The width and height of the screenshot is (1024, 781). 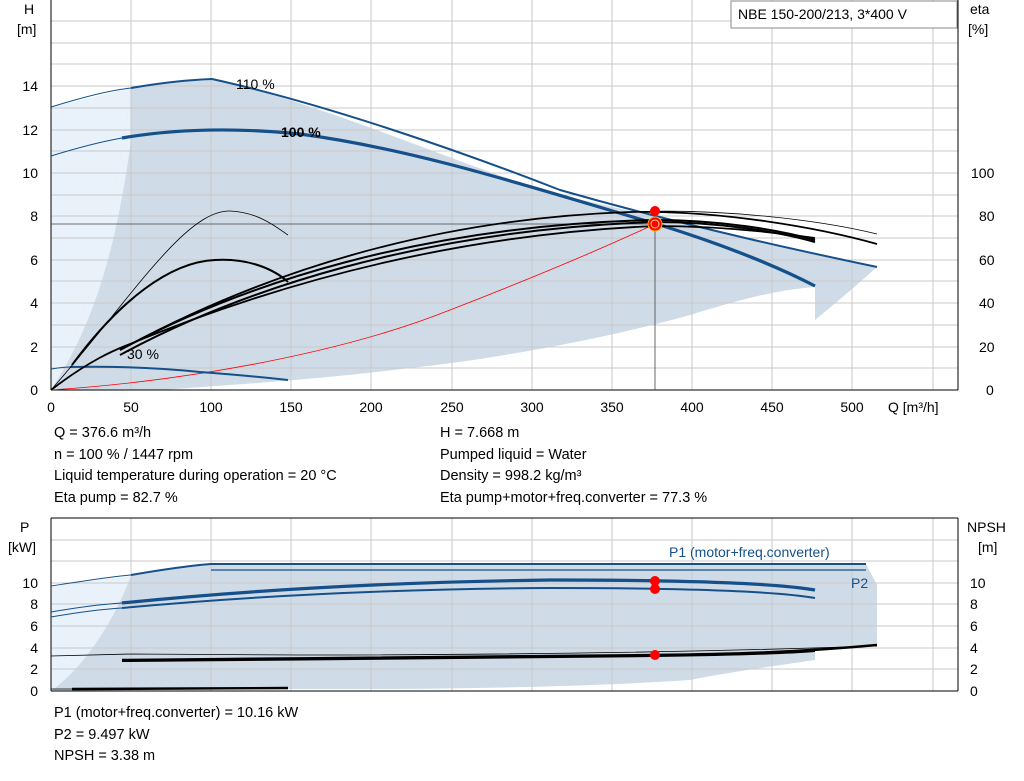 I want to click on eta-tick: 60, so click(x=987, y=260).